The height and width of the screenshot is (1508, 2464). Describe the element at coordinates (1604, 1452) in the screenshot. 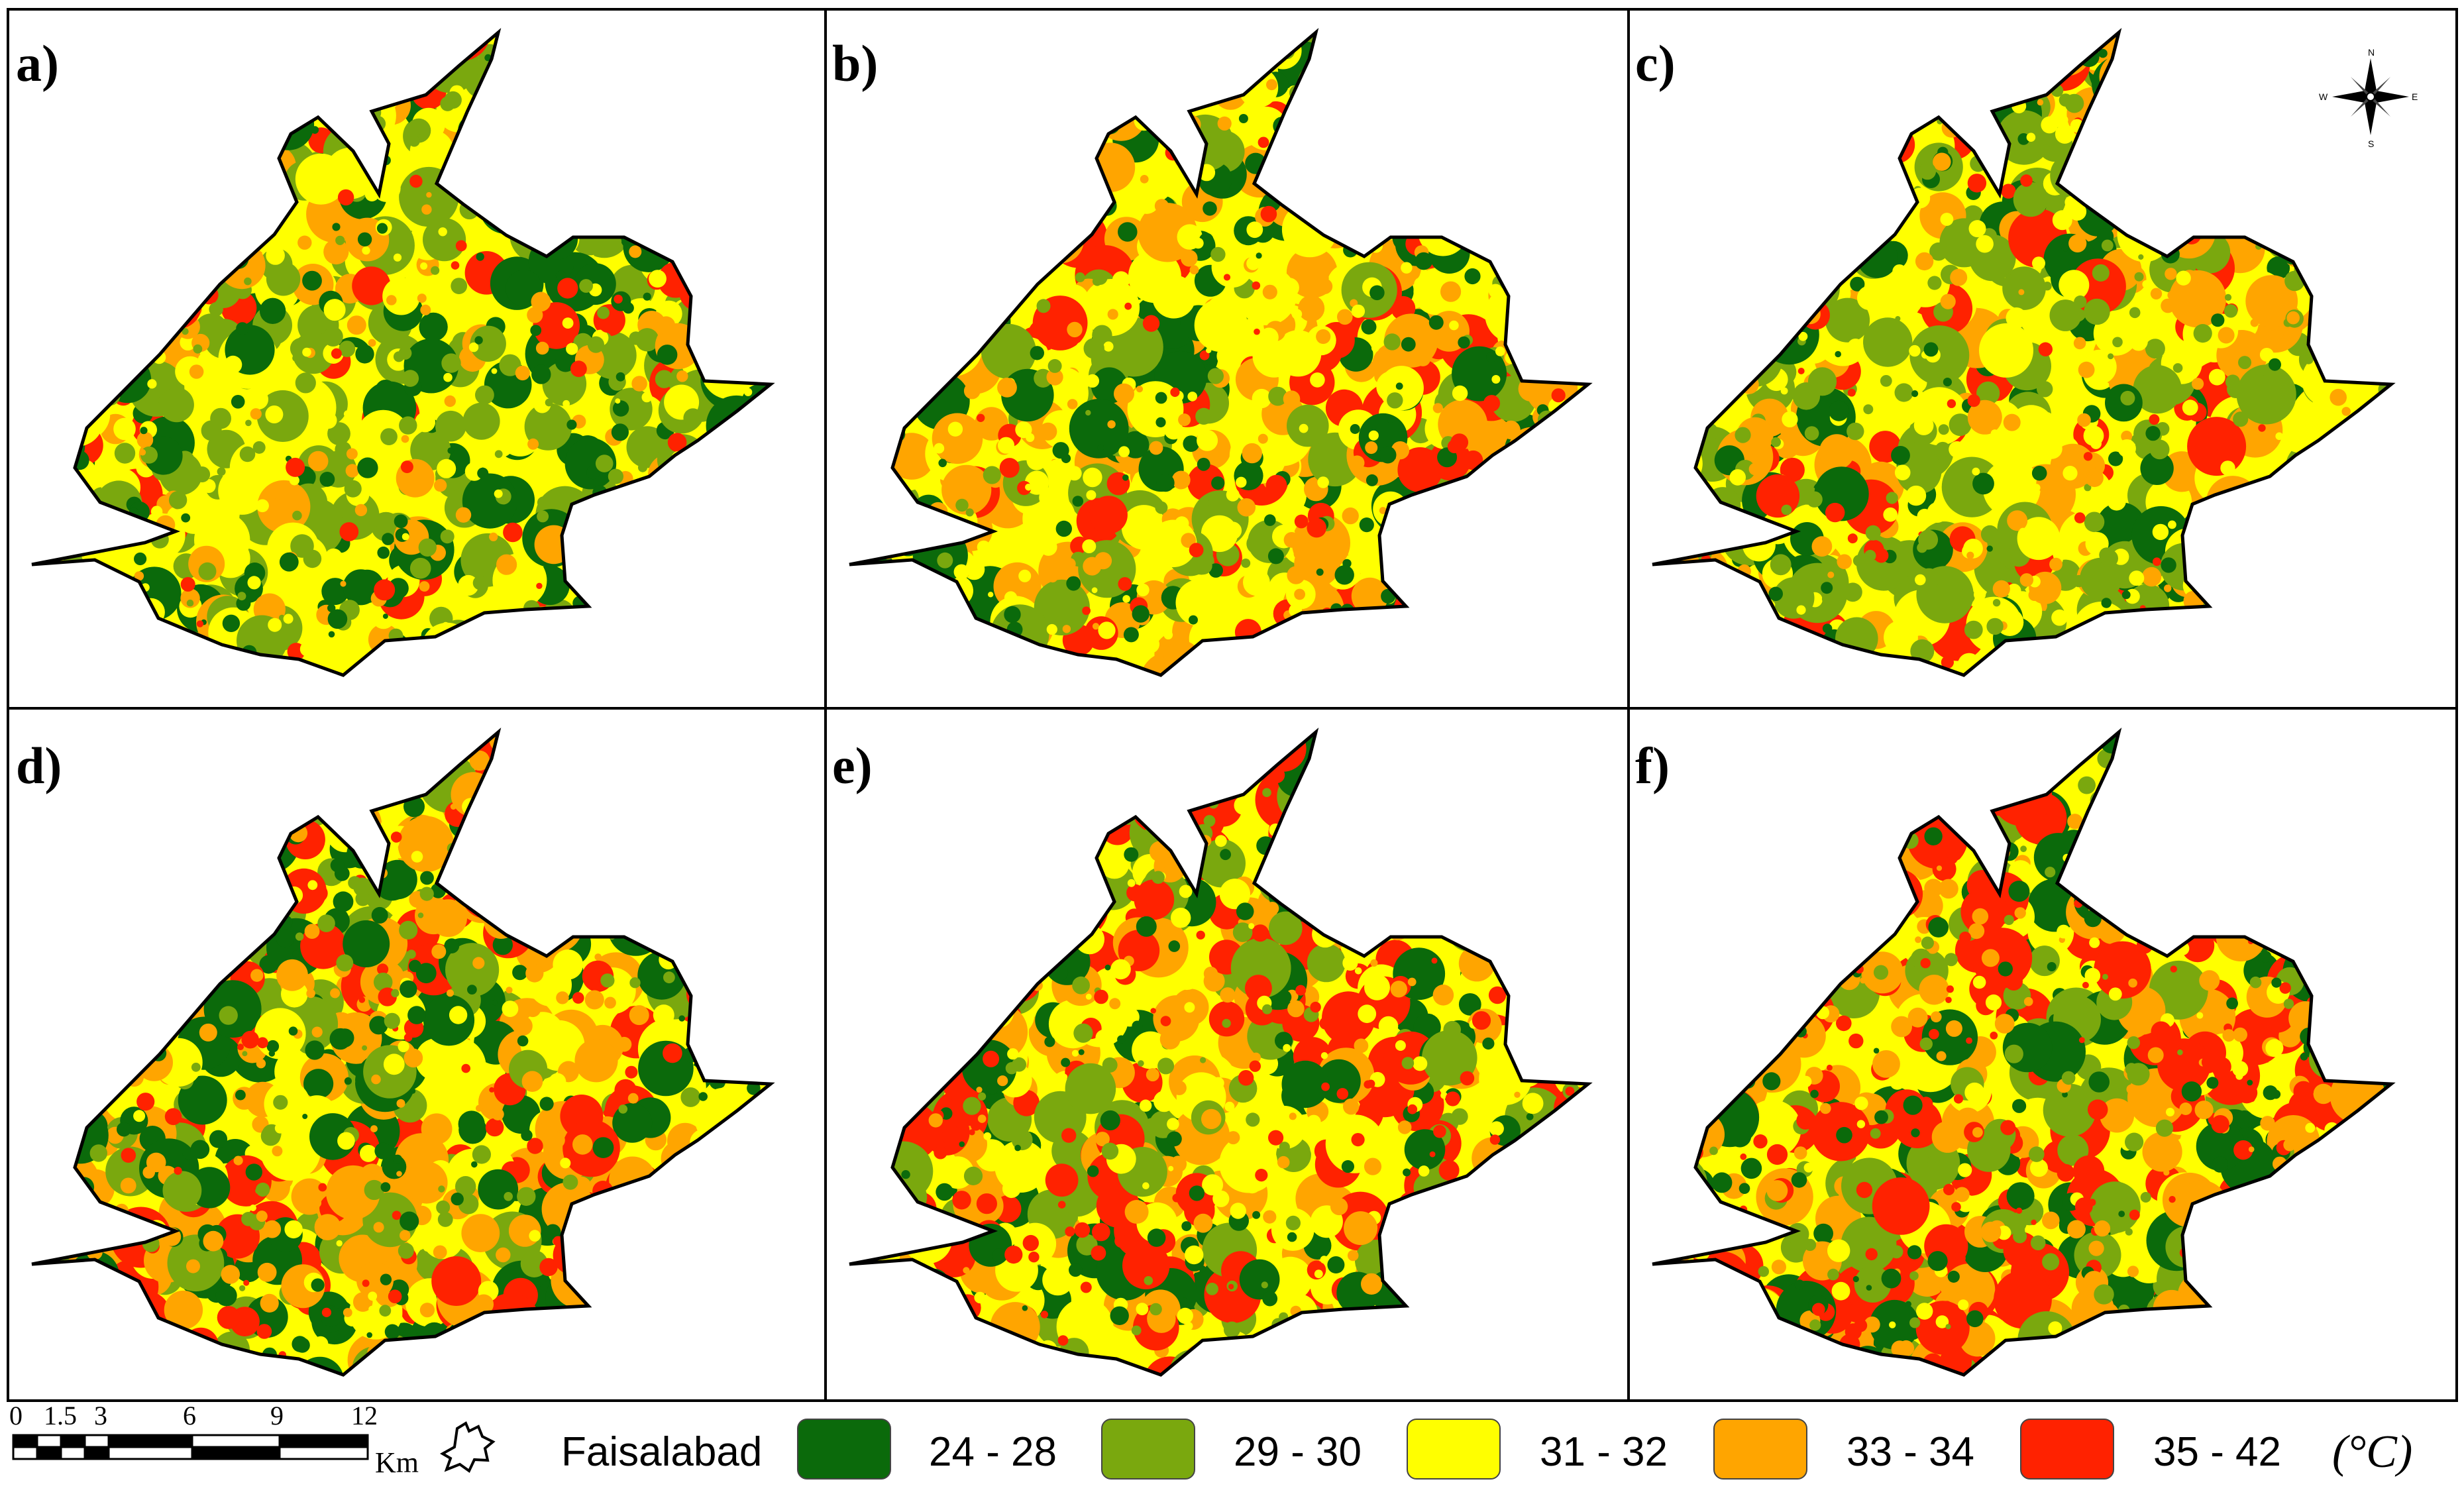

I see `legend-range-3: 31 - 32` at that location.